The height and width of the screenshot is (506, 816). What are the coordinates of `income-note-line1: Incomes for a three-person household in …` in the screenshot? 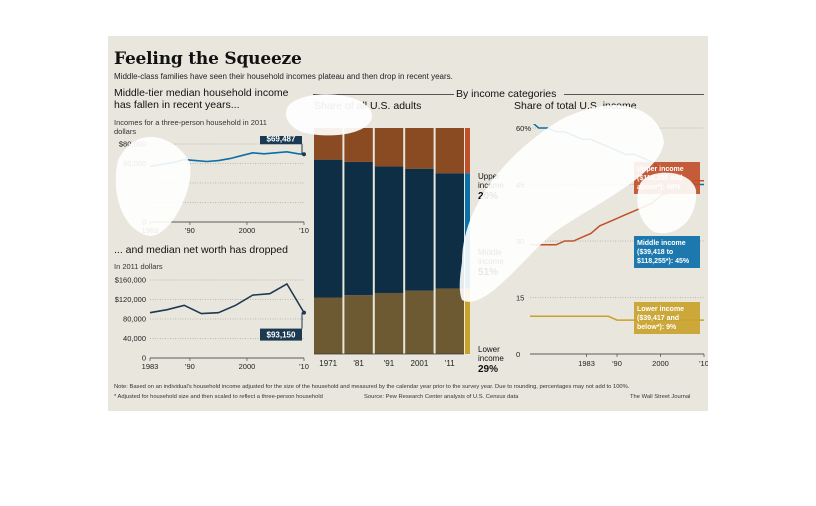 It's located at (190, 122).